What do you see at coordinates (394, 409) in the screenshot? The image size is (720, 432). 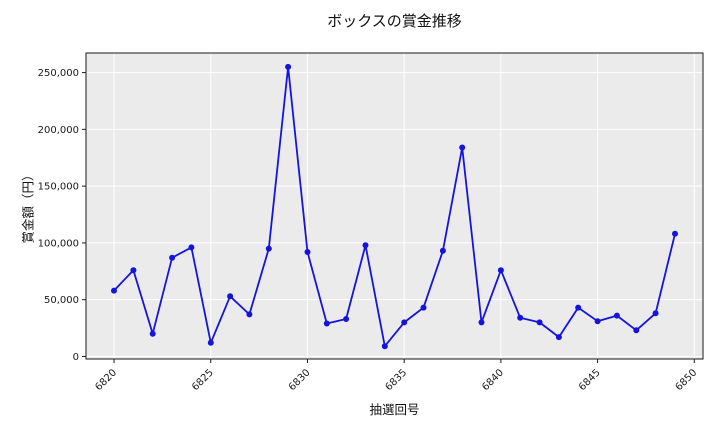 I see `x-axis-label: 抽選回号` at bounding box center [394, 409].